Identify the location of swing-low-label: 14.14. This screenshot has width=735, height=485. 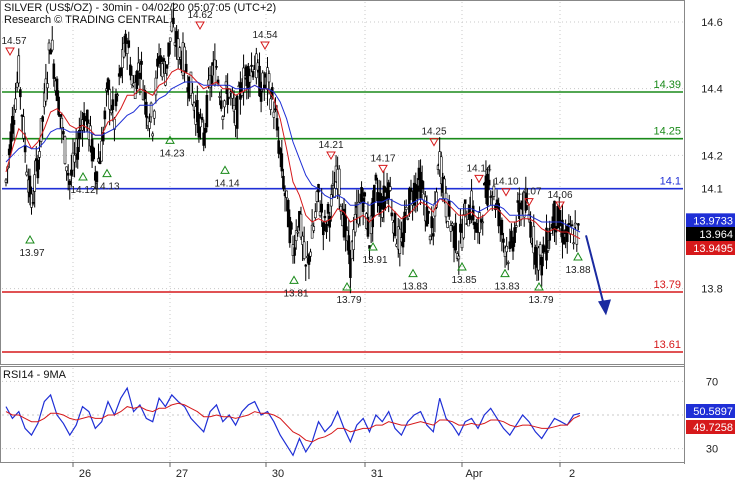
(226, 183).